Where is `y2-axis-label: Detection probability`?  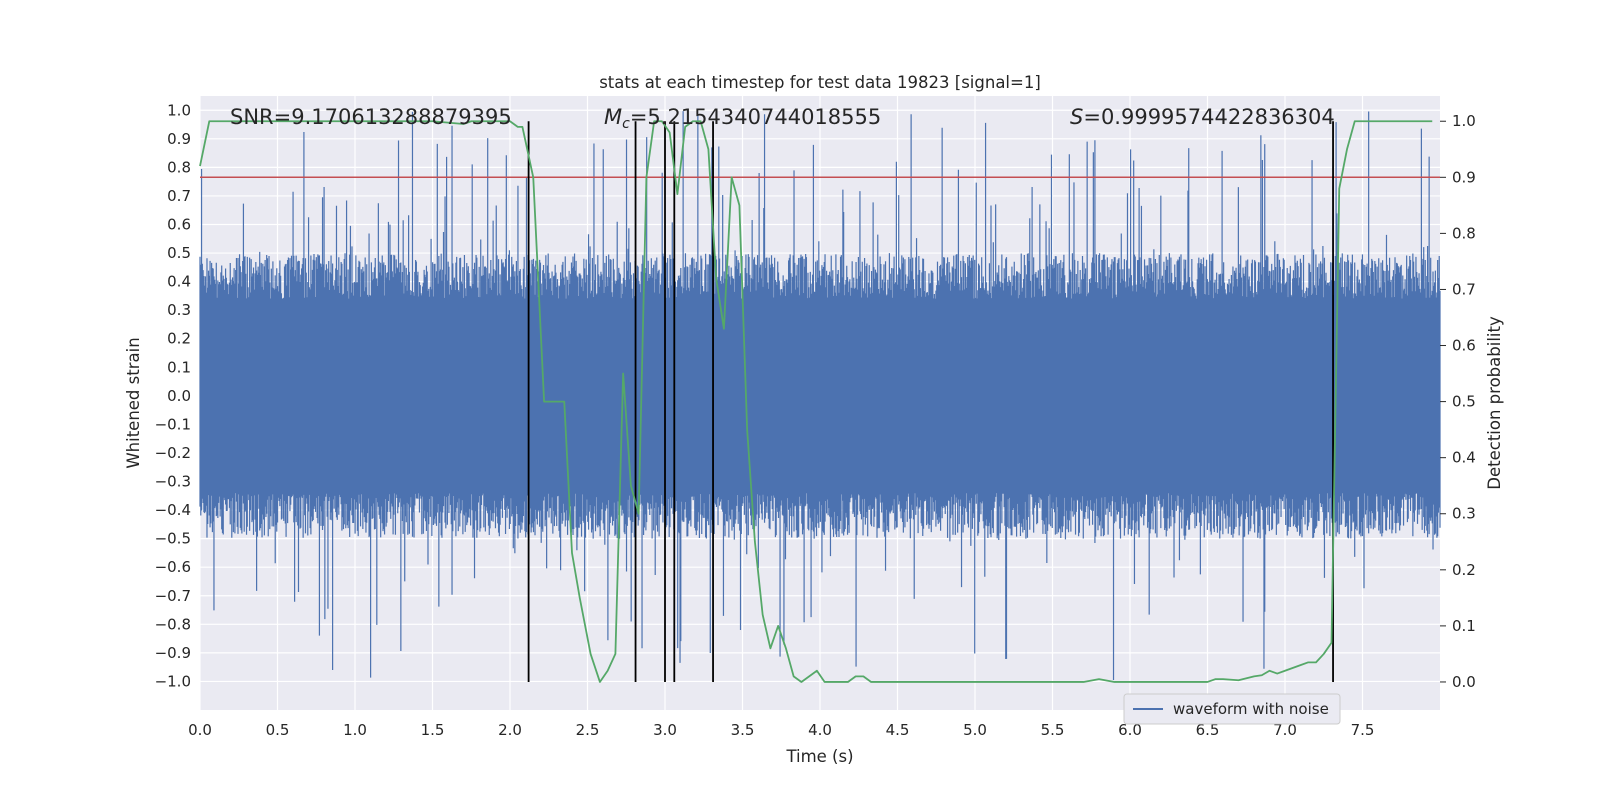 y2-axis-label: Detection probability is located at coordinates (1494, 403).